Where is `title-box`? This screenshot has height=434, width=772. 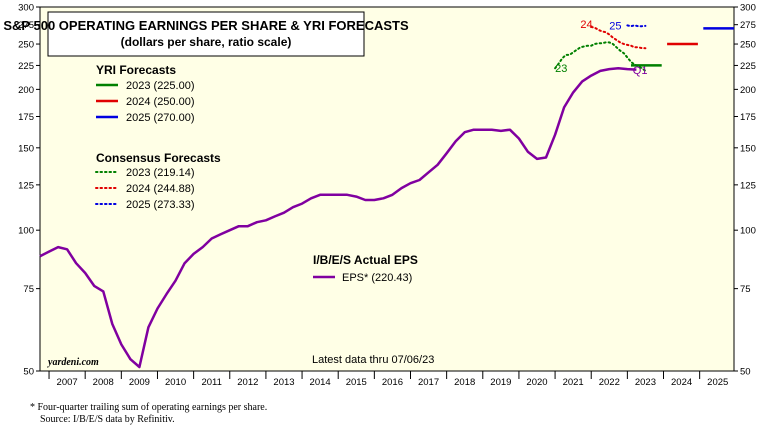
title-box is located at coordinates (206, 34).